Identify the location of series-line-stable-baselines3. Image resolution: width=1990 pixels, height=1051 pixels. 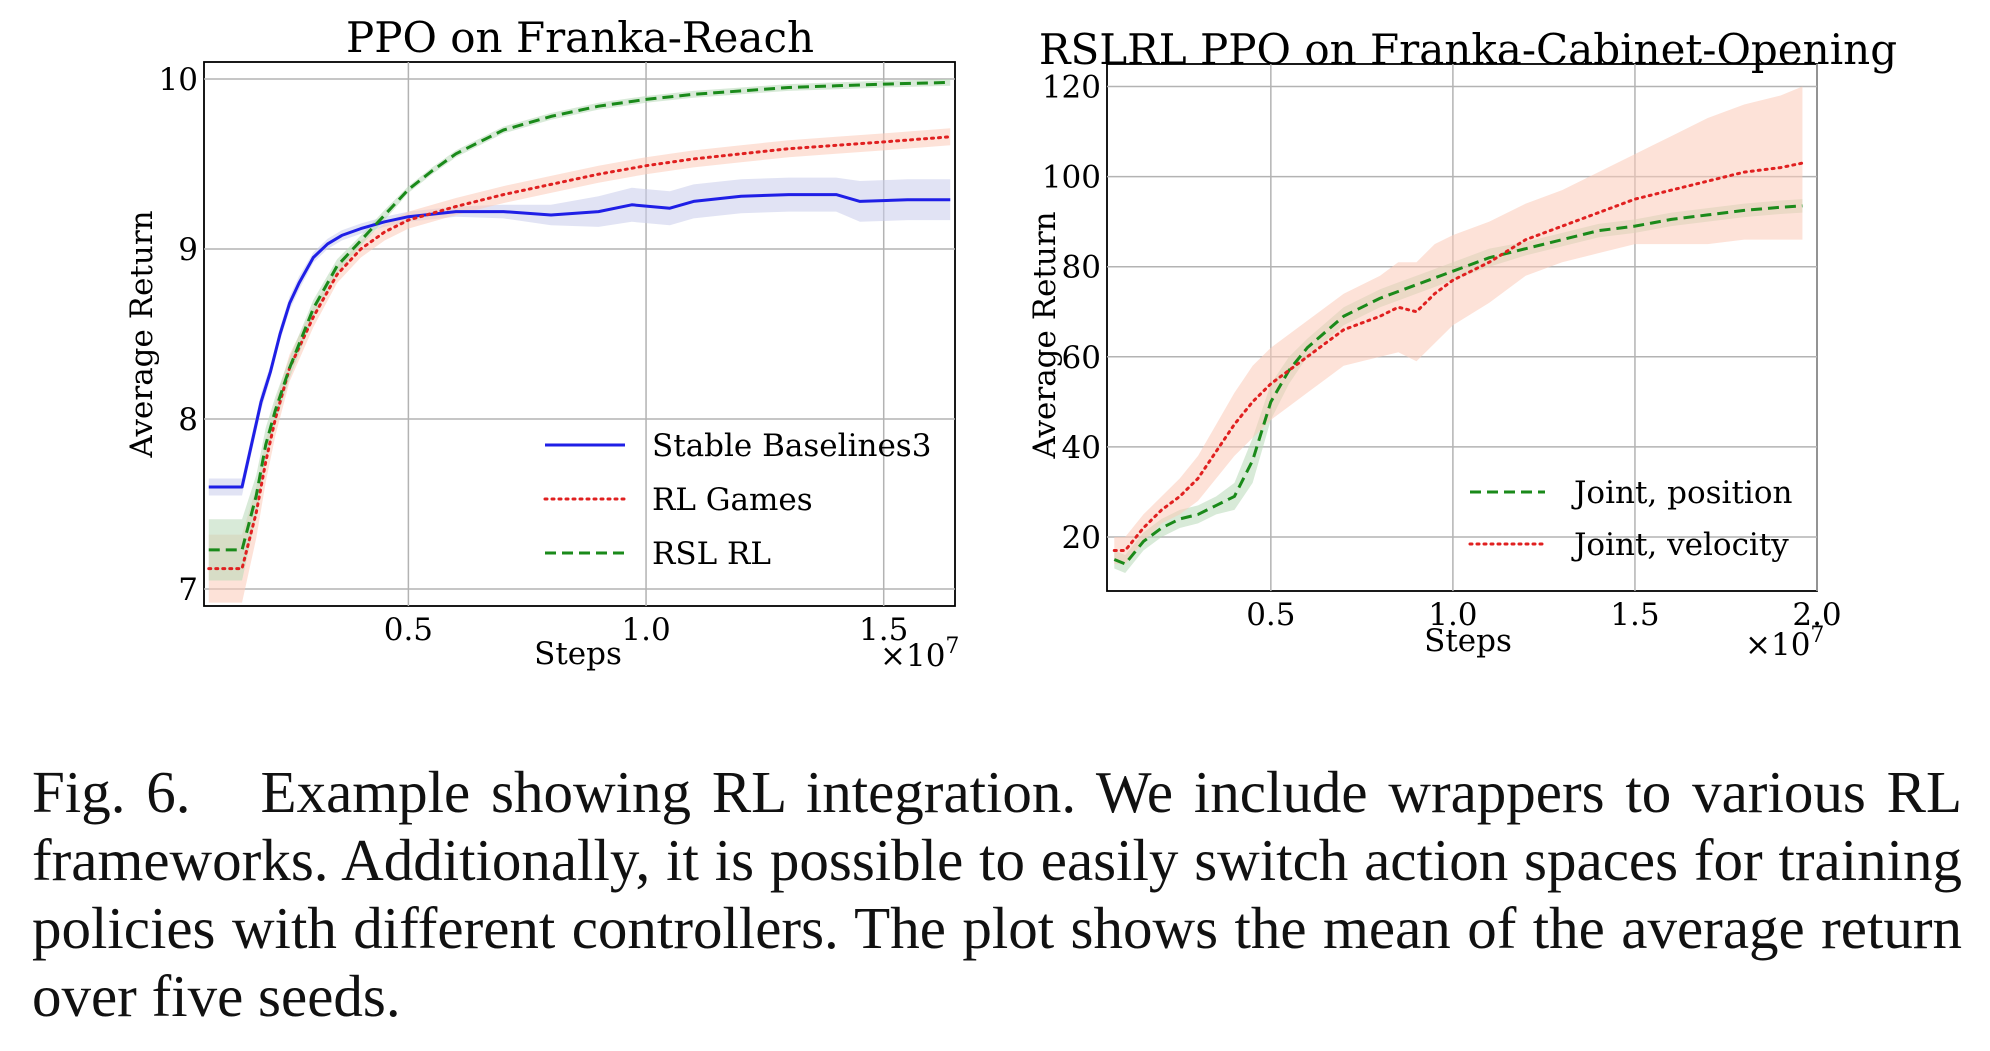
(579, 341).